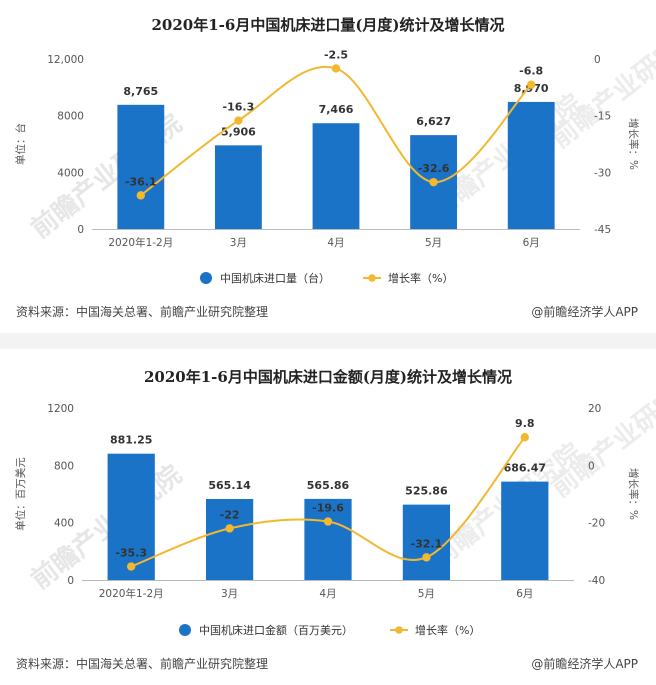  I want to click on y-tick-label: 1200, so click(60, 409).